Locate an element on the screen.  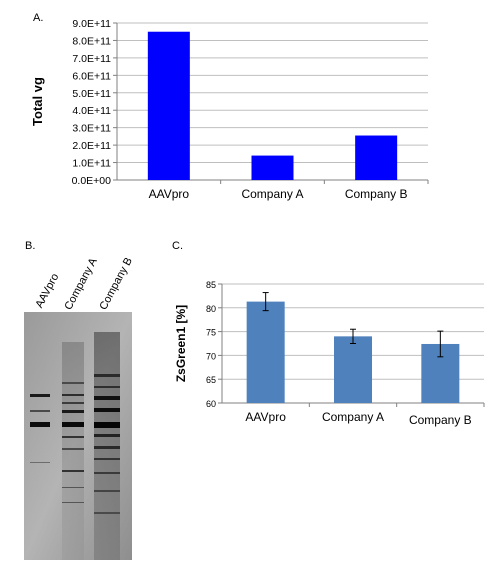
bar-company-b is located at coordinates (376, 157).